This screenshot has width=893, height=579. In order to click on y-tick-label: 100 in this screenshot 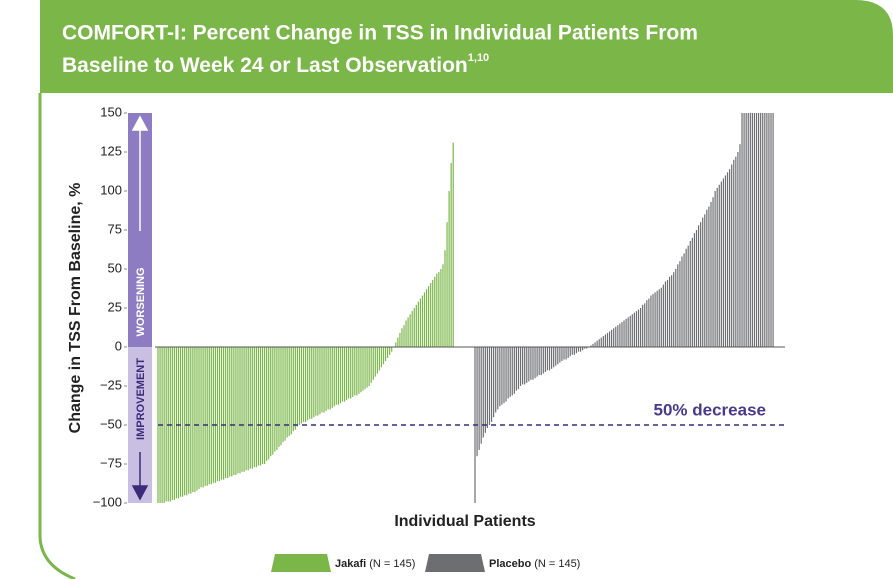, I will do `click(111, 189)`.